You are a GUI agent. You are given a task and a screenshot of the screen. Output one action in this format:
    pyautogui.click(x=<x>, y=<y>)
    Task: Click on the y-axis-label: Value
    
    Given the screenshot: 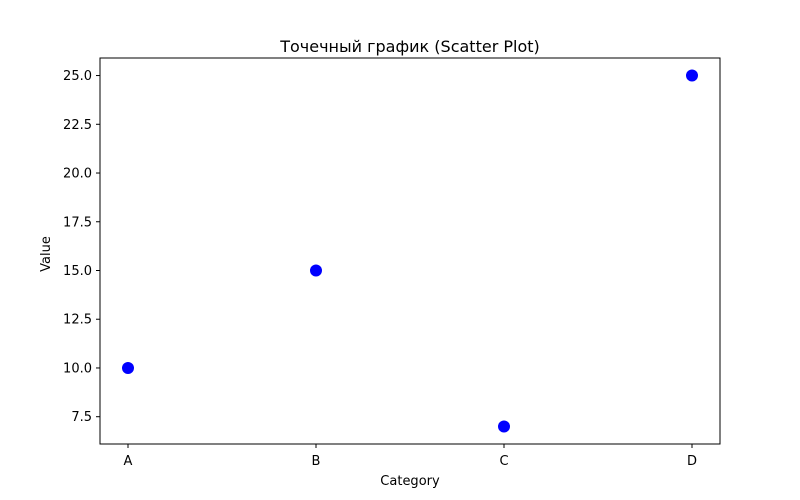 What is the action you would take?
    pyautogui.click(x=46, y=254)
    